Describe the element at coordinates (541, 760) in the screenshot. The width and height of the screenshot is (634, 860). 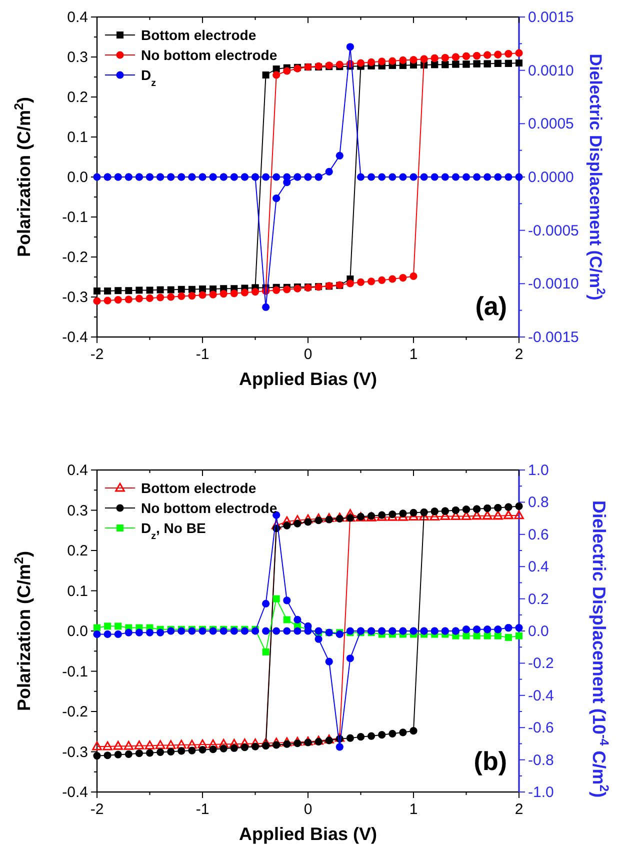
I see `y2-tick-label: -0.8` at that location.